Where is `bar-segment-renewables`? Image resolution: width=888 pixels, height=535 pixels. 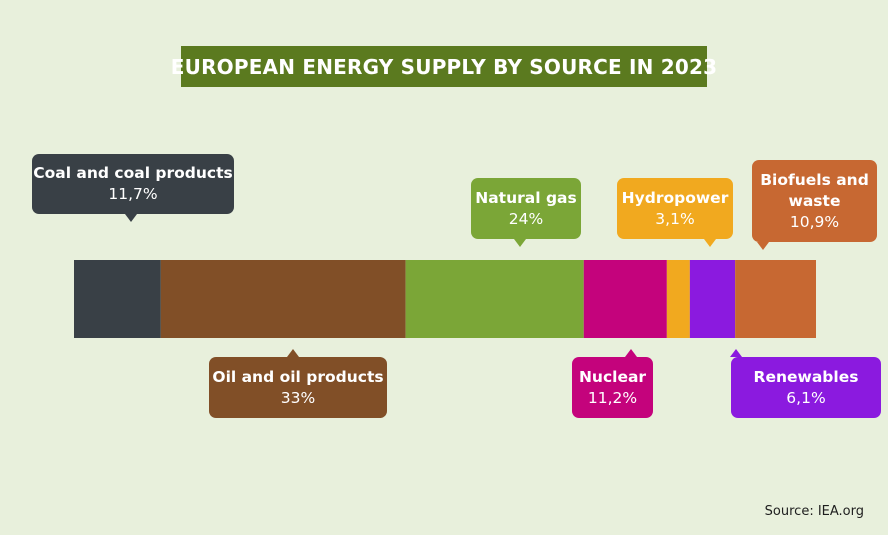 bar-segment-renewables is located at coordinates (712, 299).